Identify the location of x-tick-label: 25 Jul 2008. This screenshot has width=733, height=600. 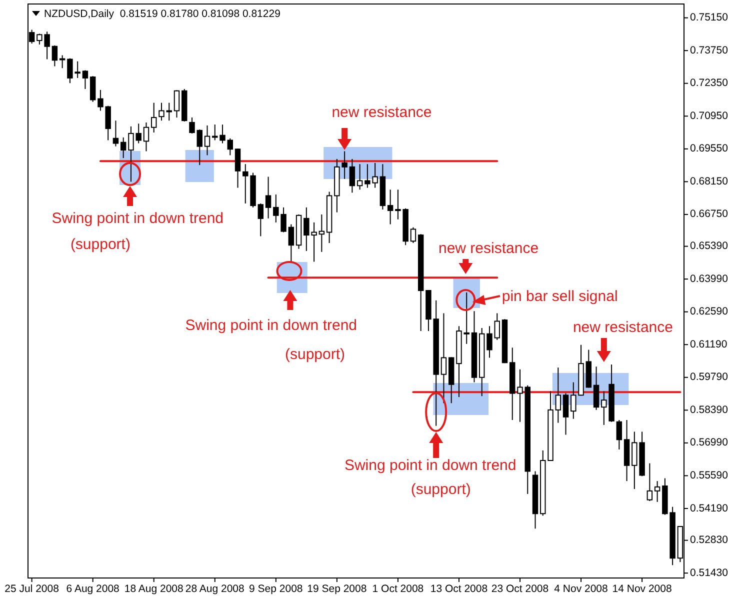
(32, 588).